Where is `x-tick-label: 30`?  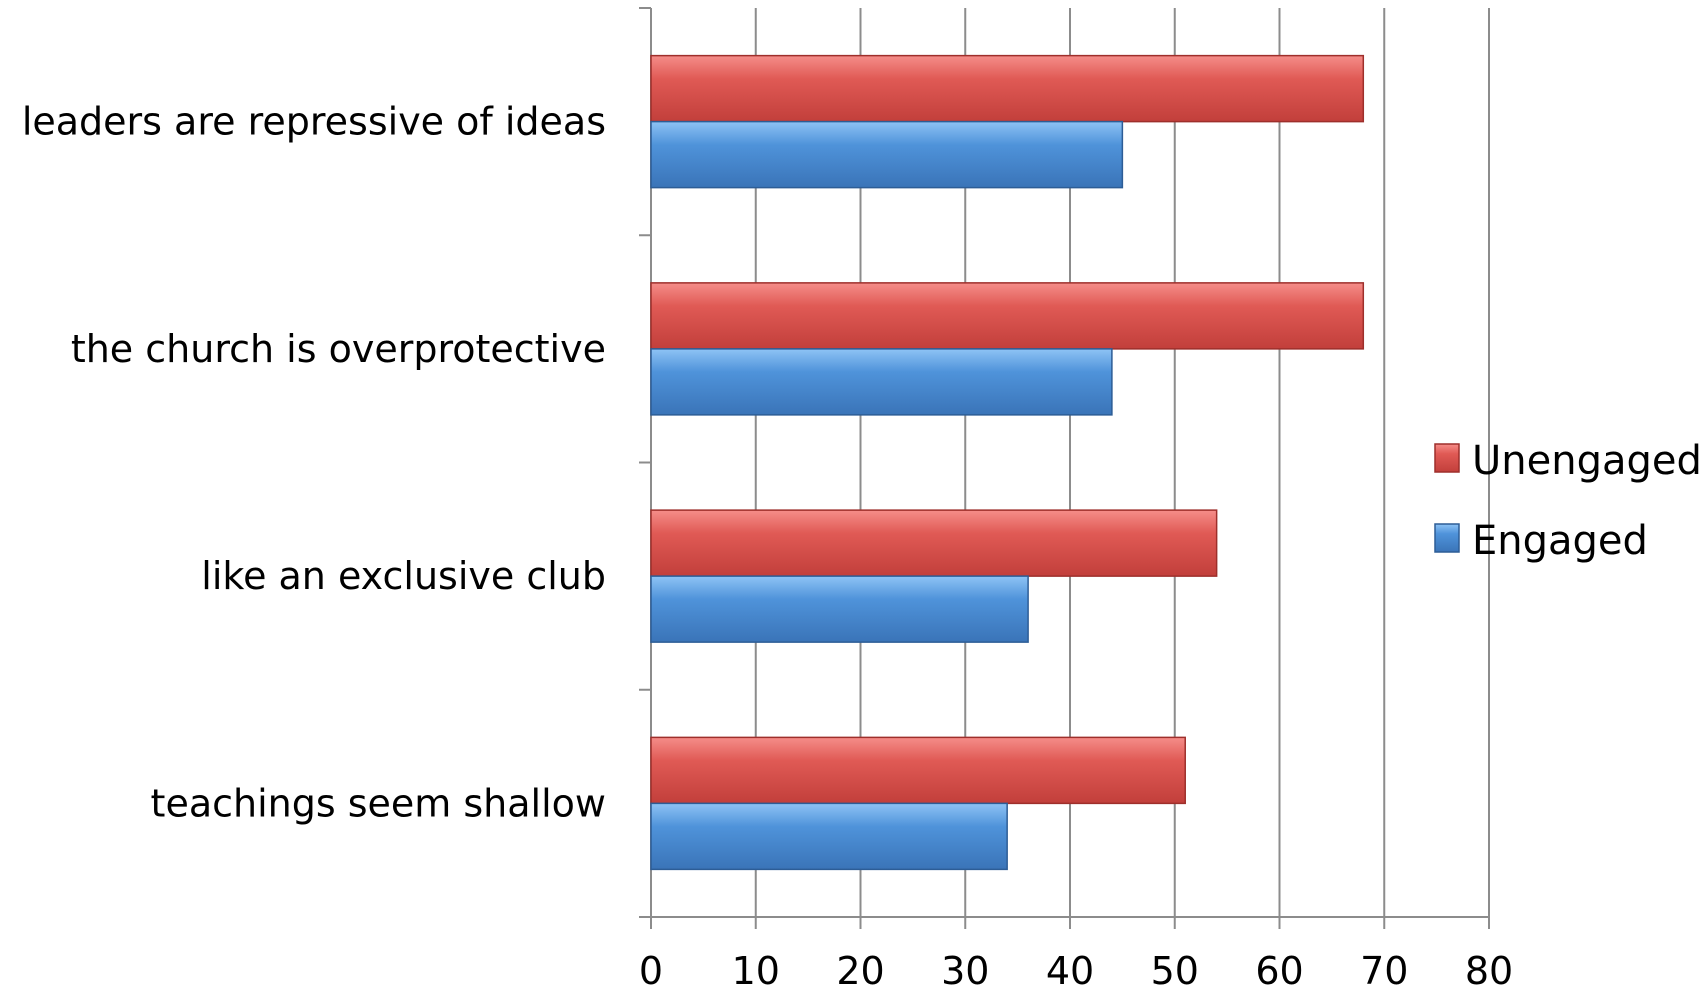
x-tick-label: 30 is located at coordinates (965, 971).